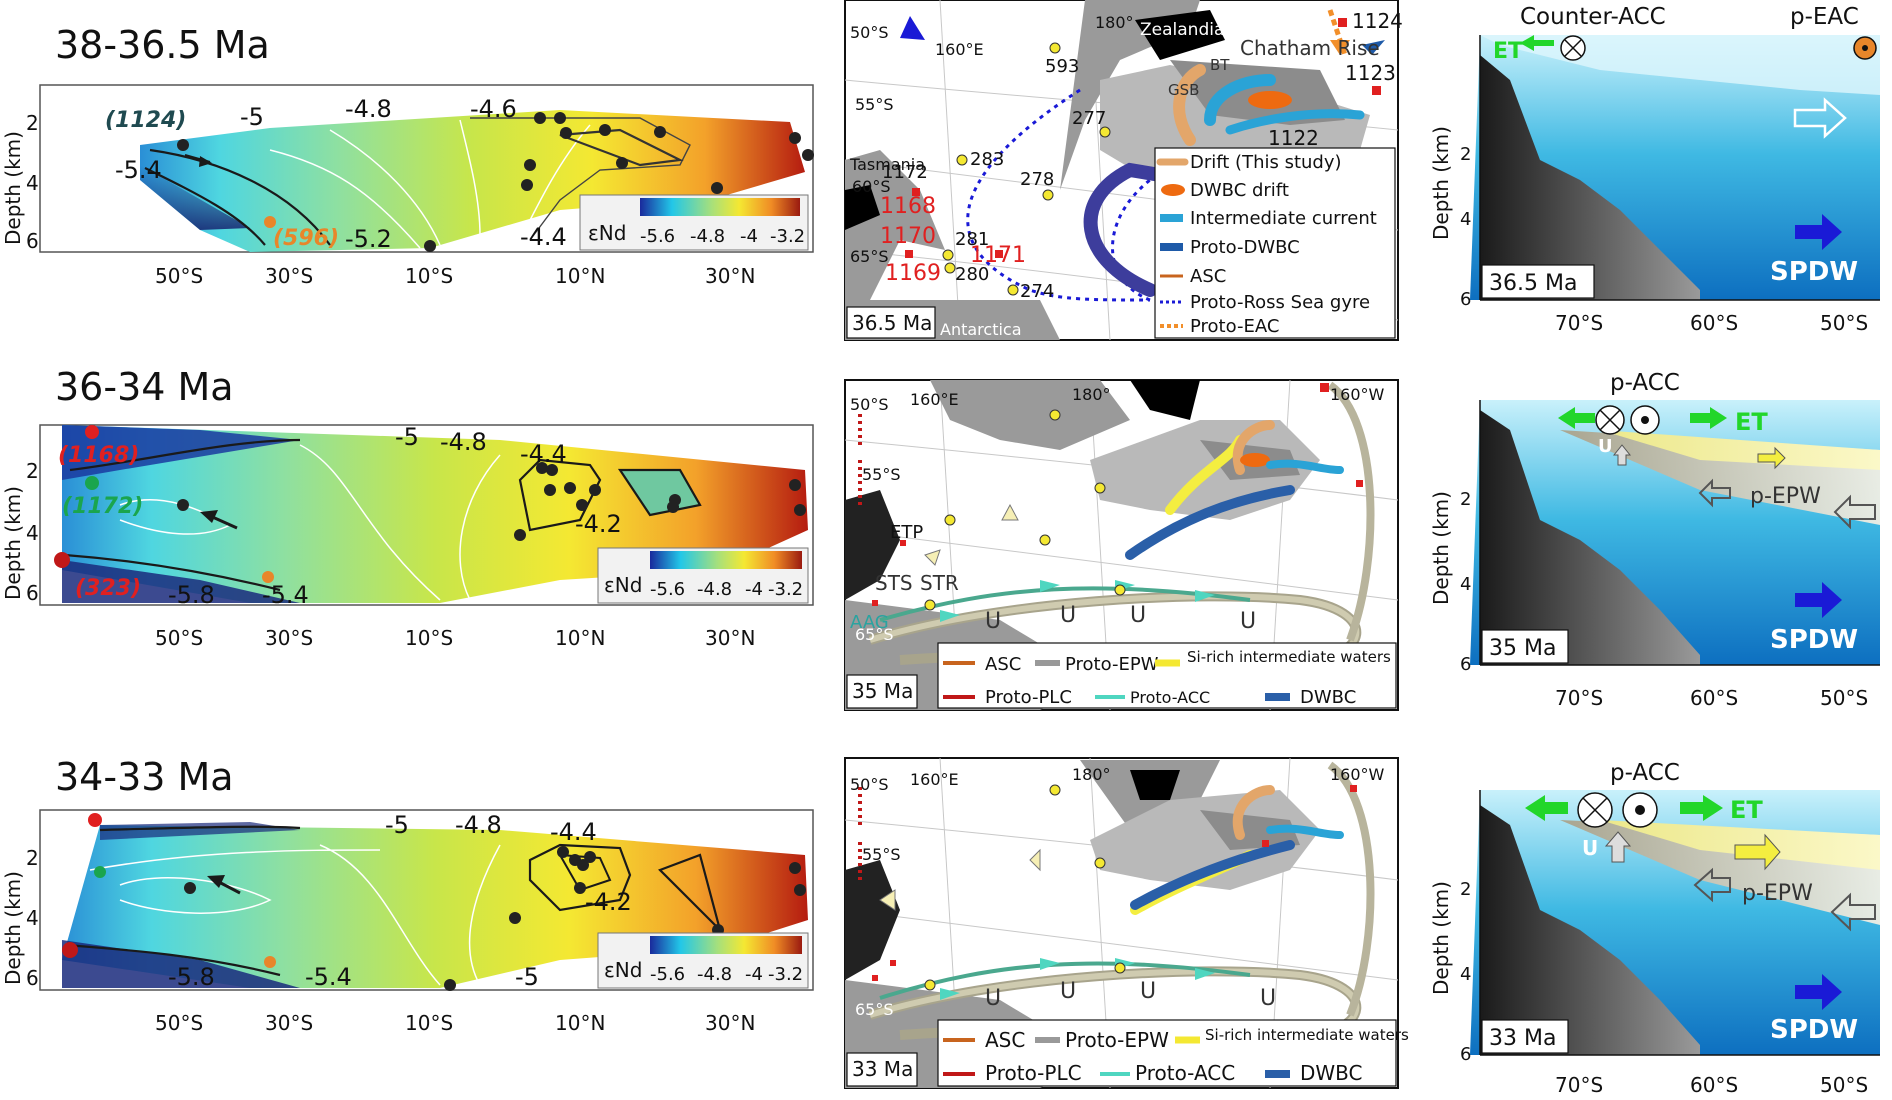 The width and height of the screenshot is (1892, 1100). What do you see at coordinates (1037, 179) in the screenshot?
I see `site-label: 278` at bounding box center [1037, 179].